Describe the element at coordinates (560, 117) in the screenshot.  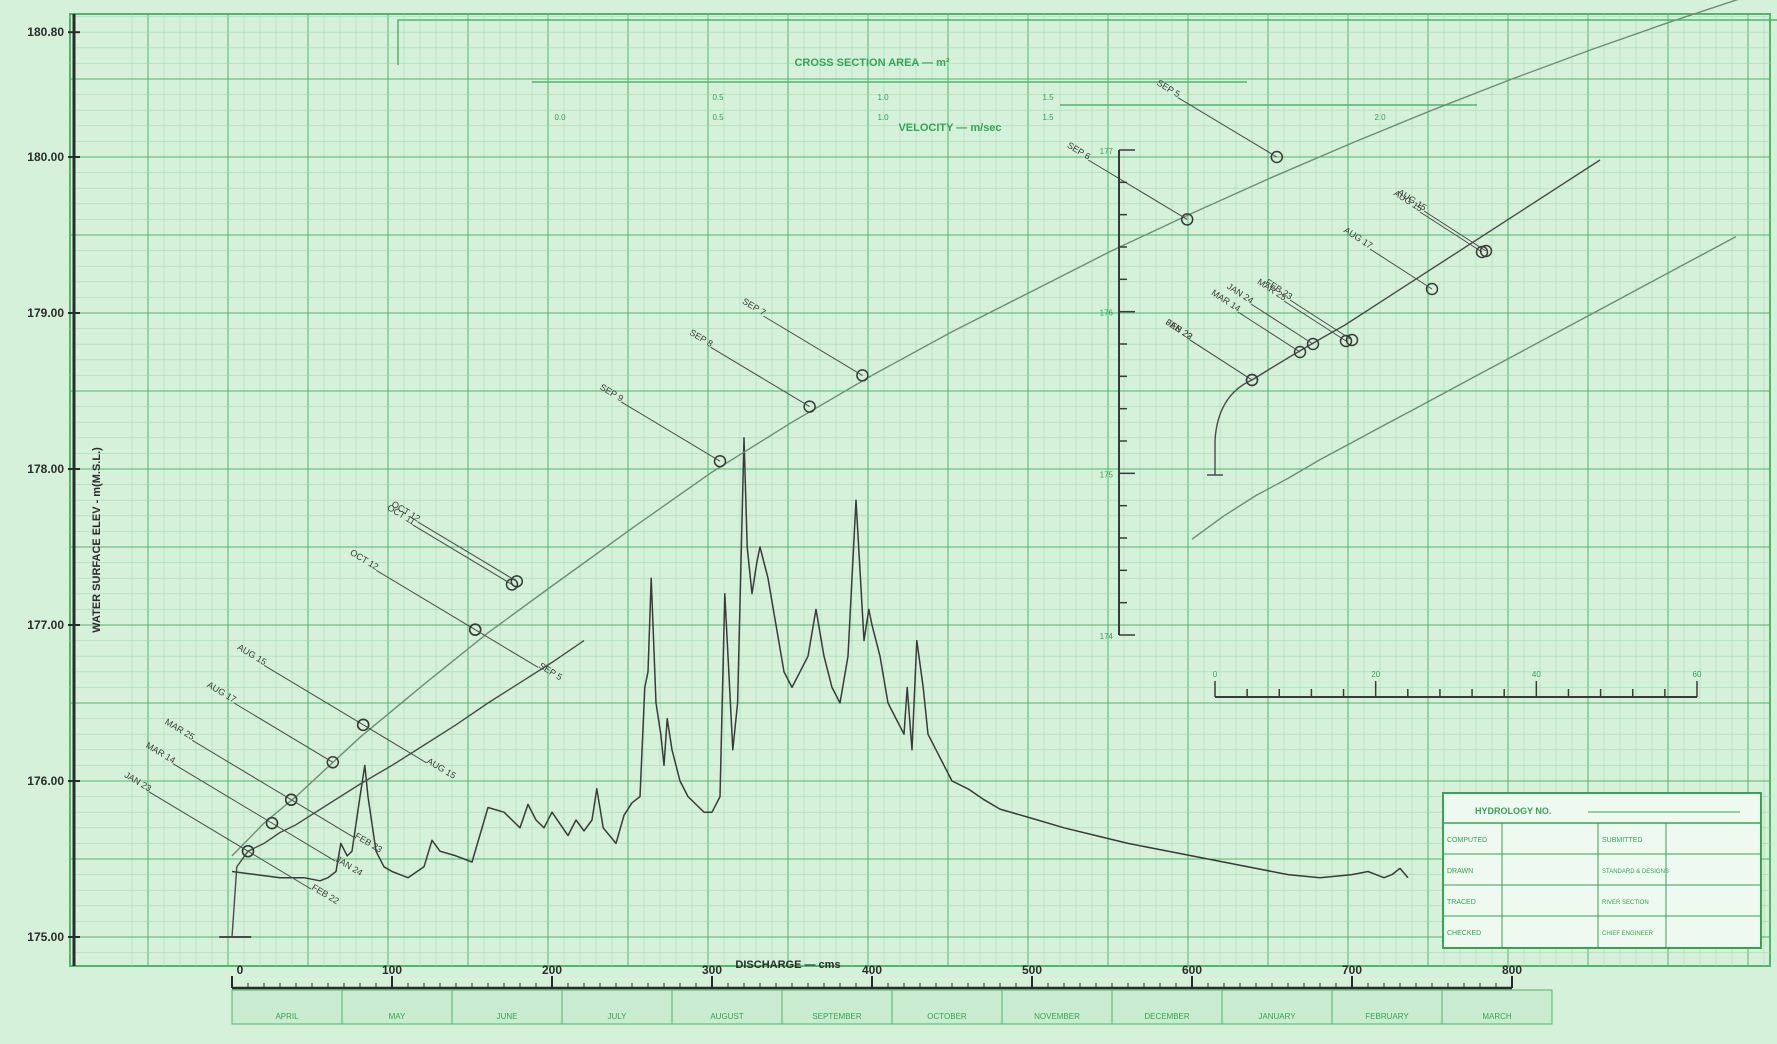
I see `velocity-tick-label: 0.0` at that location.